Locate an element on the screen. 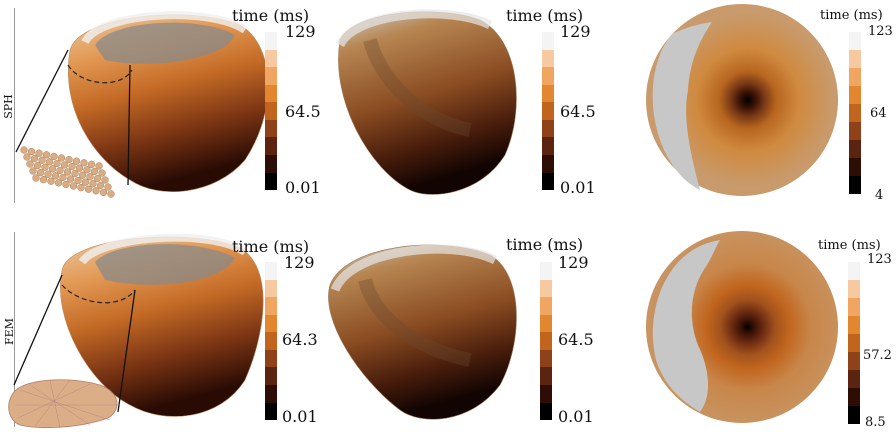  colorbar-tick-min: 4 is located at coordinates (879, 195).